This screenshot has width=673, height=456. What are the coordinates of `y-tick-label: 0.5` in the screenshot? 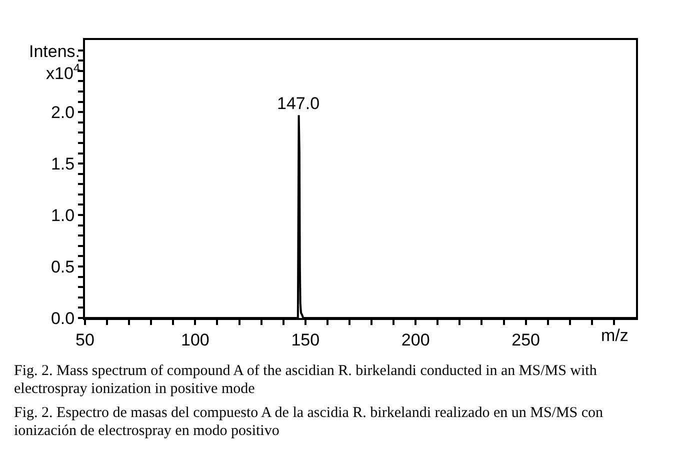 It's located at (62, 266).